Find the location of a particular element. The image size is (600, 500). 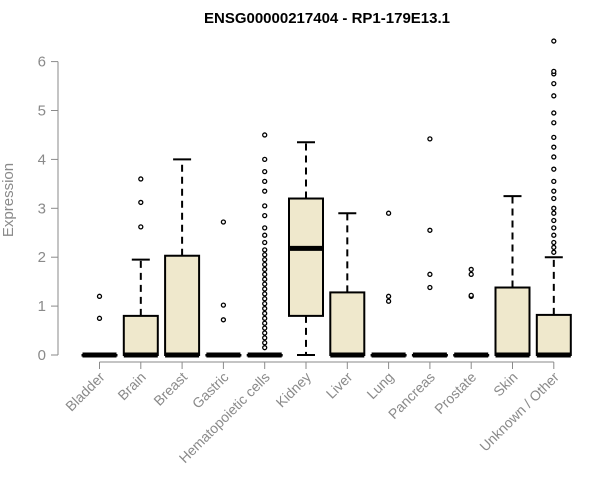

y-tick-label: 5 is located at coordinates (42, 111).